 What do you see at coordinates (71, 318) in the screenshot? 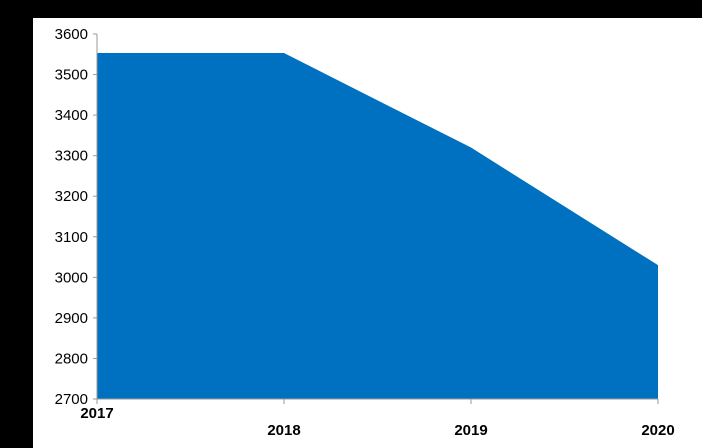
I see `y-tick-label: 2900` at bounding box center [71, 318].